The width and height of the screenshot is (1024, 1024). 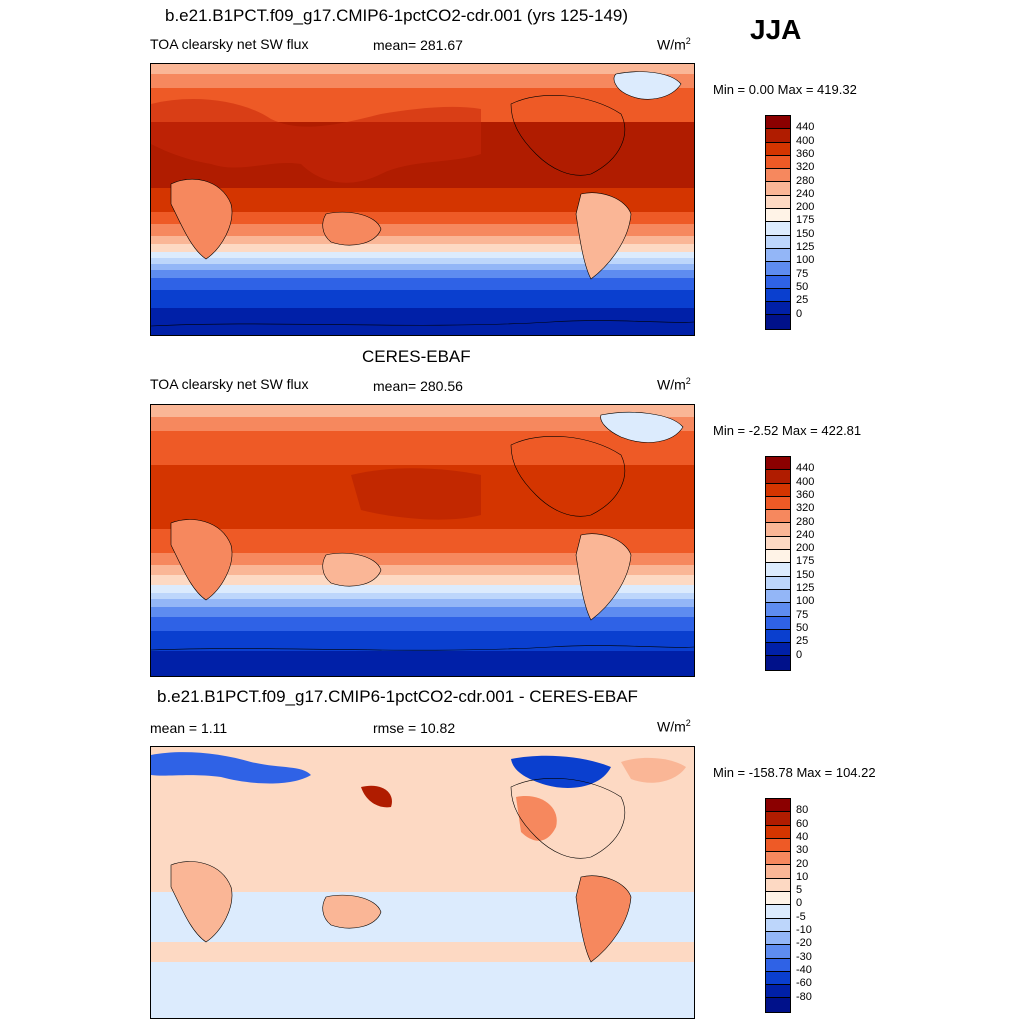 What do you see at coordinates (802, 836) in the screenshot?
I see `colorbar-tick-label: 40` at bounding box center [802, 836].